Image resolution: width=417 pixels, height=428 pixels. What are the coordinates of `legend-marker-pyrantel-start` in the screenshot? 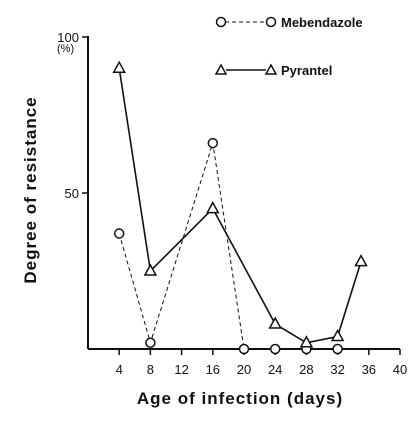 It's located at (221, 69).